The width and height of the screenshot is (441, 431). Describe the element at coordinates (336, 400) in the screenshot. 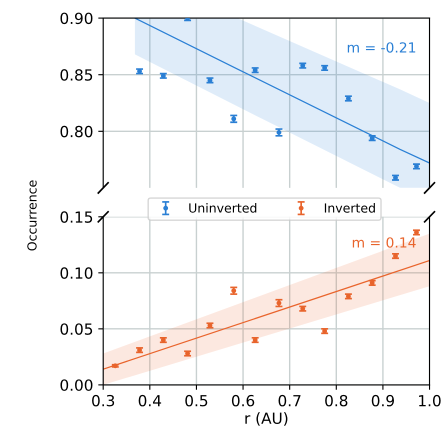

I see `x-tick-label: 0.8` at that location.